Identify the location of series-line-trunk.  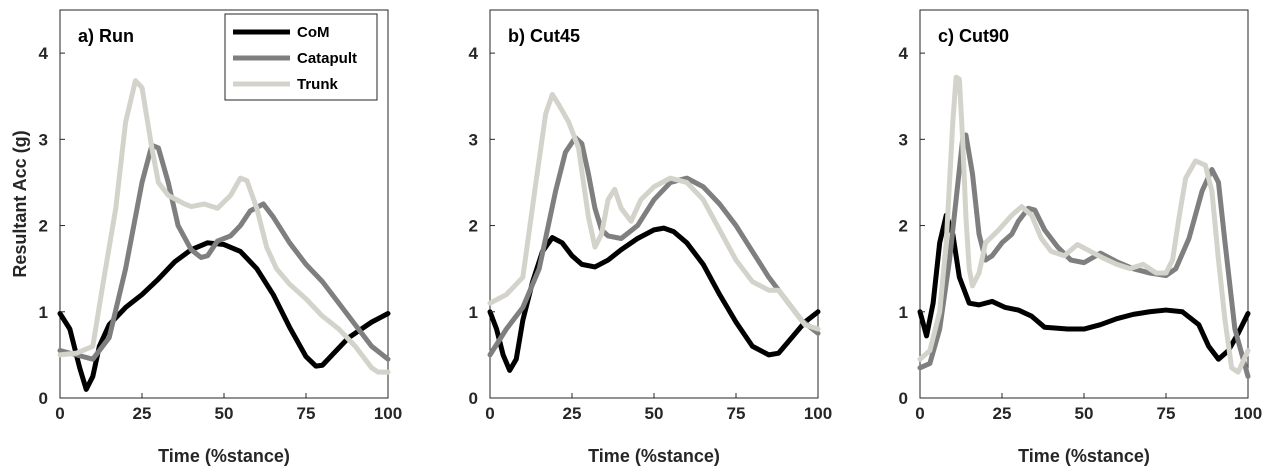
(654, 212).